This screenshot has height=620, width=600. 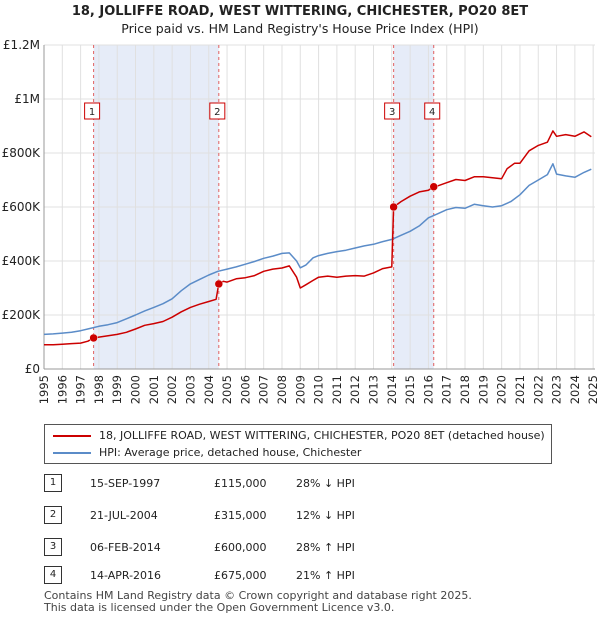 I want to click on x-tick-label: 2002, so click(x=172, y=389).